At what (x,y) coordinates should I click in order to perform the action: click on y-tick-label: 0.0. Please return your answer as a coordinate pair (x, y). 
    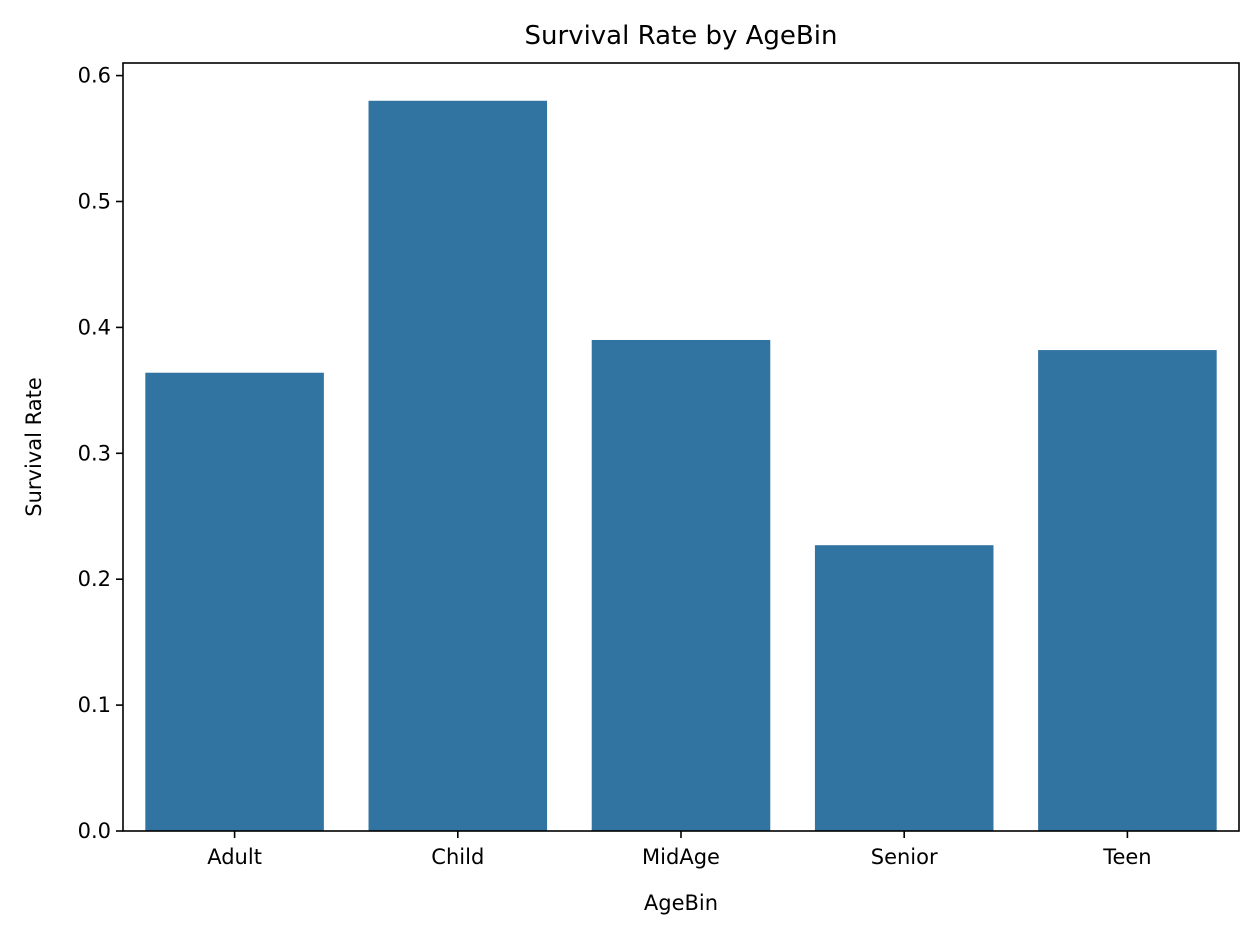
    Looking at the image, I should click on (94, 831).